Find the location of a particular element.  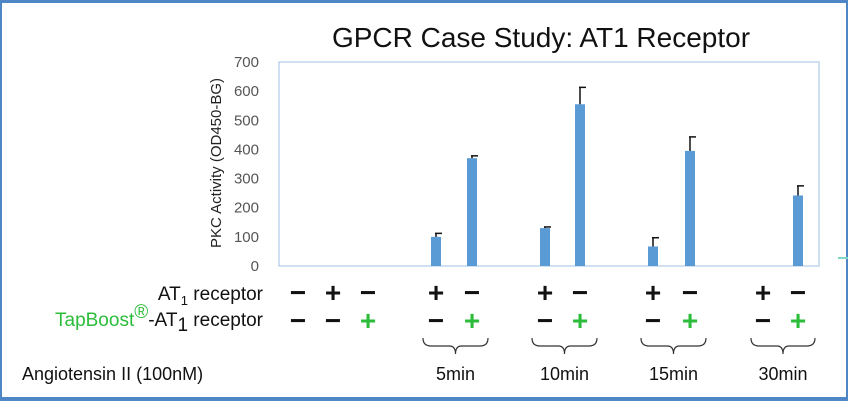

edge-mark is located at coordinates (843, 258).